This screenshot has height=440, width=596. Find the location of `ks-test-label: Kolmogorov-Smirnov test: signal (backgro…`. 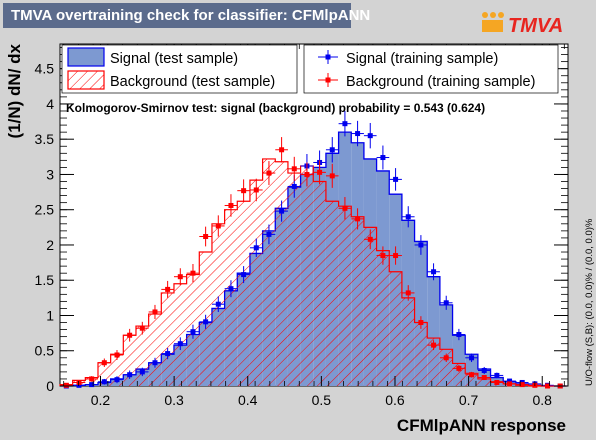

ks-test-label: Kolmogorov-Smirnov test: signal (backgro… is located at coordinates (275, 108).